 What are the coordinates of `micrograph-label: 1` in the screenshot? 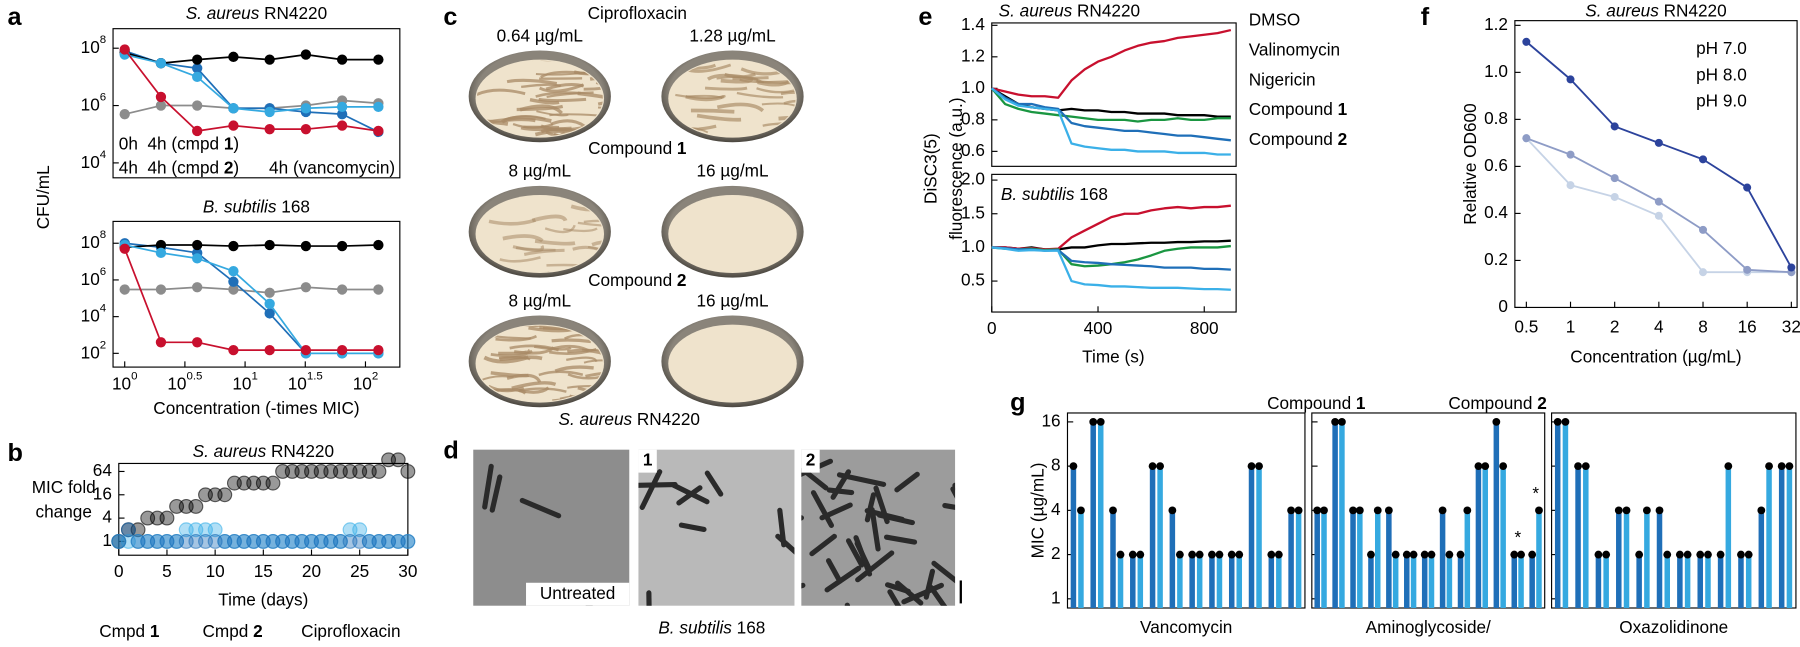 It's located at (648, 460).